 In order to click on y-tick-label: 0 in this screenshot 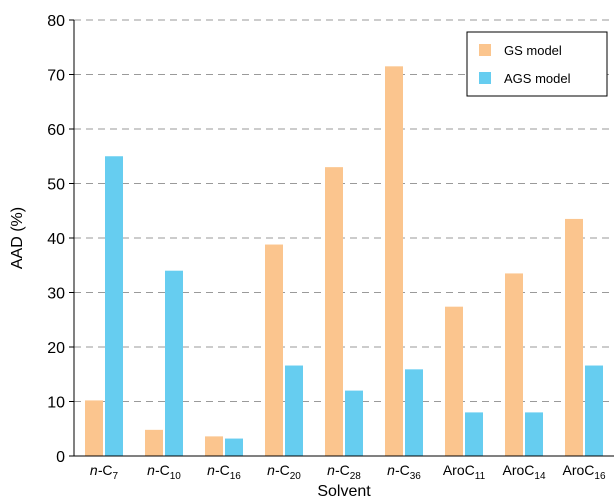, I will do `click(60, 457)`.